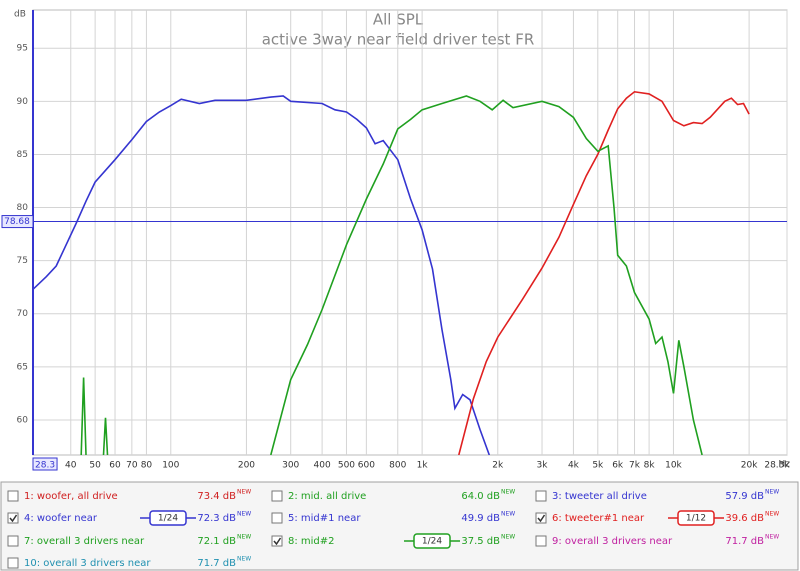 The width and height of the screenshot is (800, 571). What do you see at coordinates (23, 208) in the screenshot?
I see `y-tick-label: 80` at bounding box center [23, 208].